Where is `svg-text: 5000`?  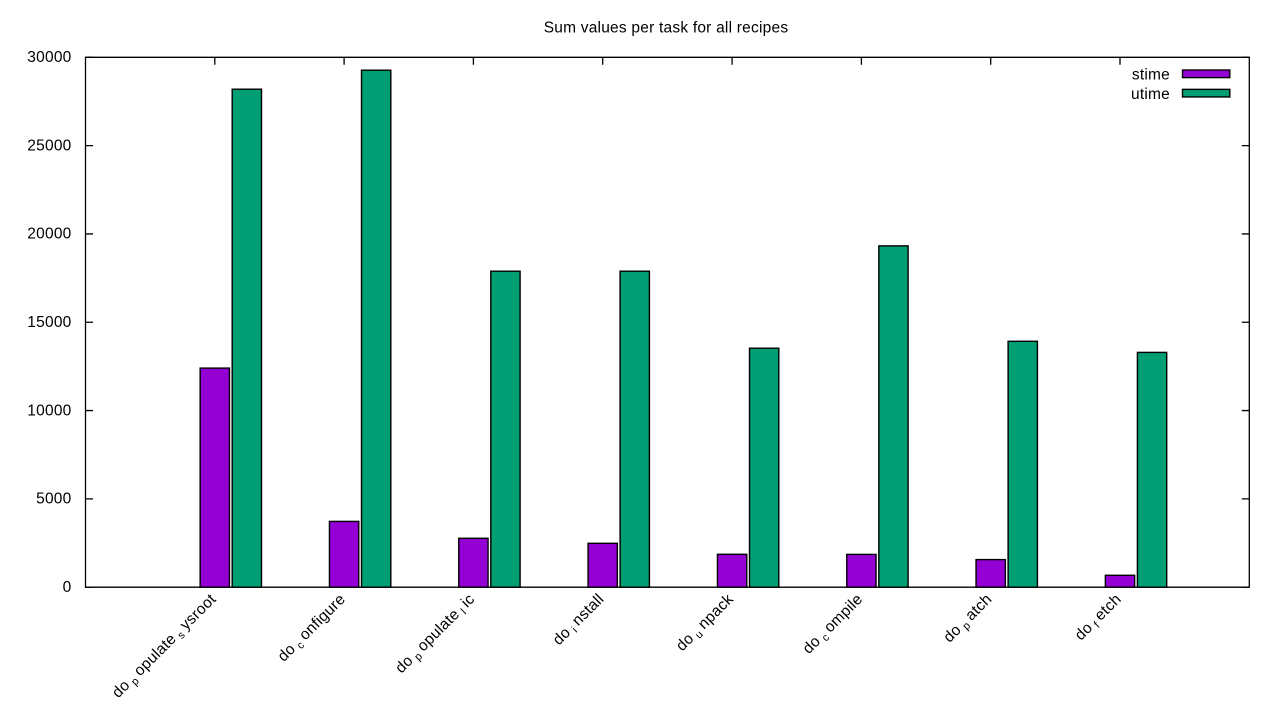
svg-text: 5000 is located at coordinates (54, 499).